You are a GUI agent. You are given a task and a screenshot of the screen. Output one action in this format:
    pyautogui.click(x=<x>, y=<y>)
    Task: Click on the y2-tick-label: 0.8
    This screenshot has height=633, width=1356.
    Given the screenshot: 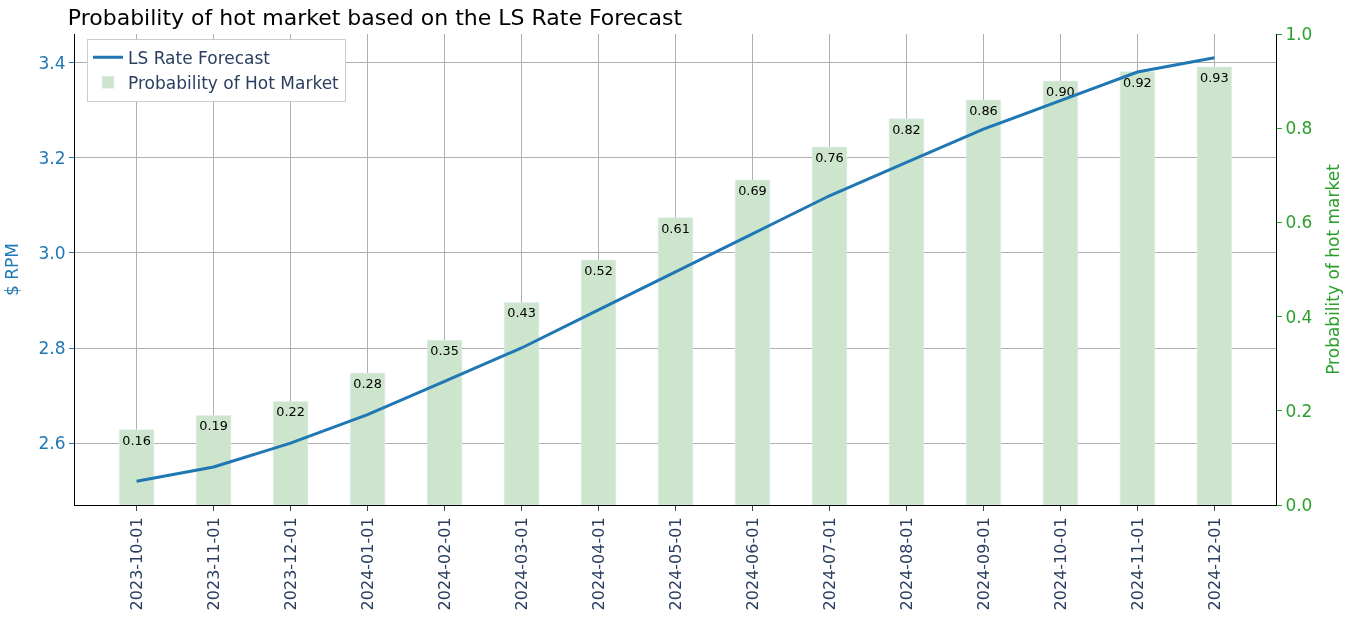 What is the action you would take?
    pyautogui.click(x=1299, y=128)
    